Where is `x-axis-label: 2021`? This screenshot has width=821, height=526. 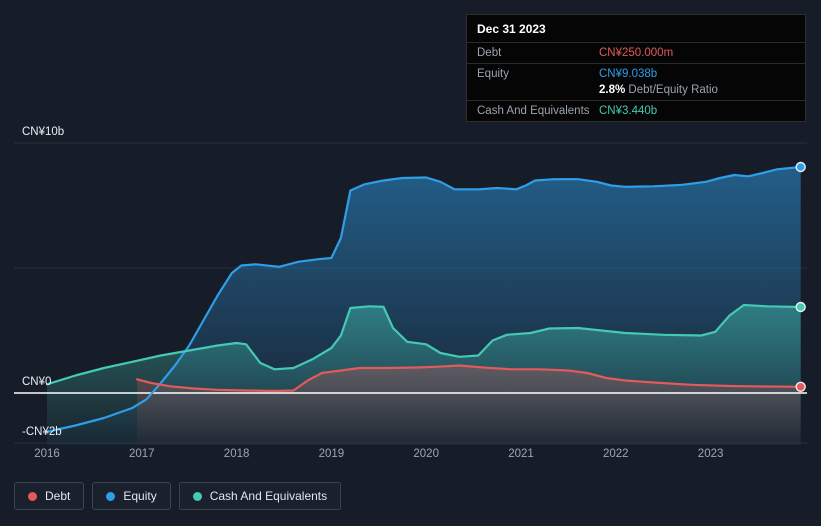 x-axis-label: 2021 is located at coordinates (521, 454).